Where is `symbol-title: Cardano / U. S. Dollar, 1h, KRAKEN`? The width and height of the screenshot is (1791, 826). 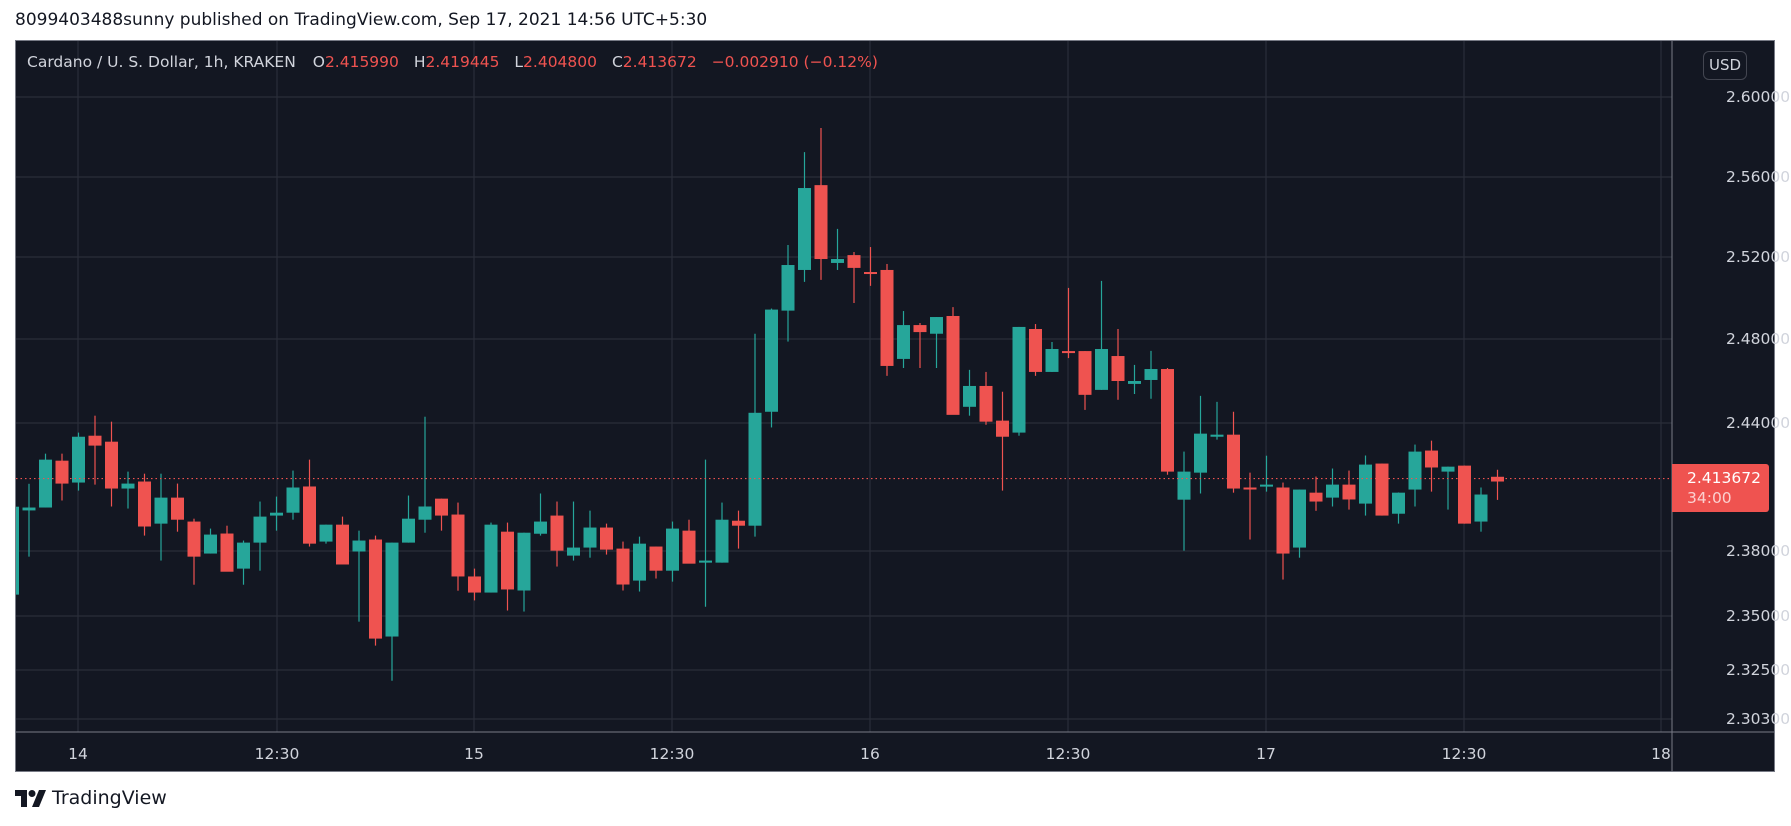 symbol-title: Cardano / U. S. Dollar, 1h, KRAKEN is located at coordinates (161, 62).